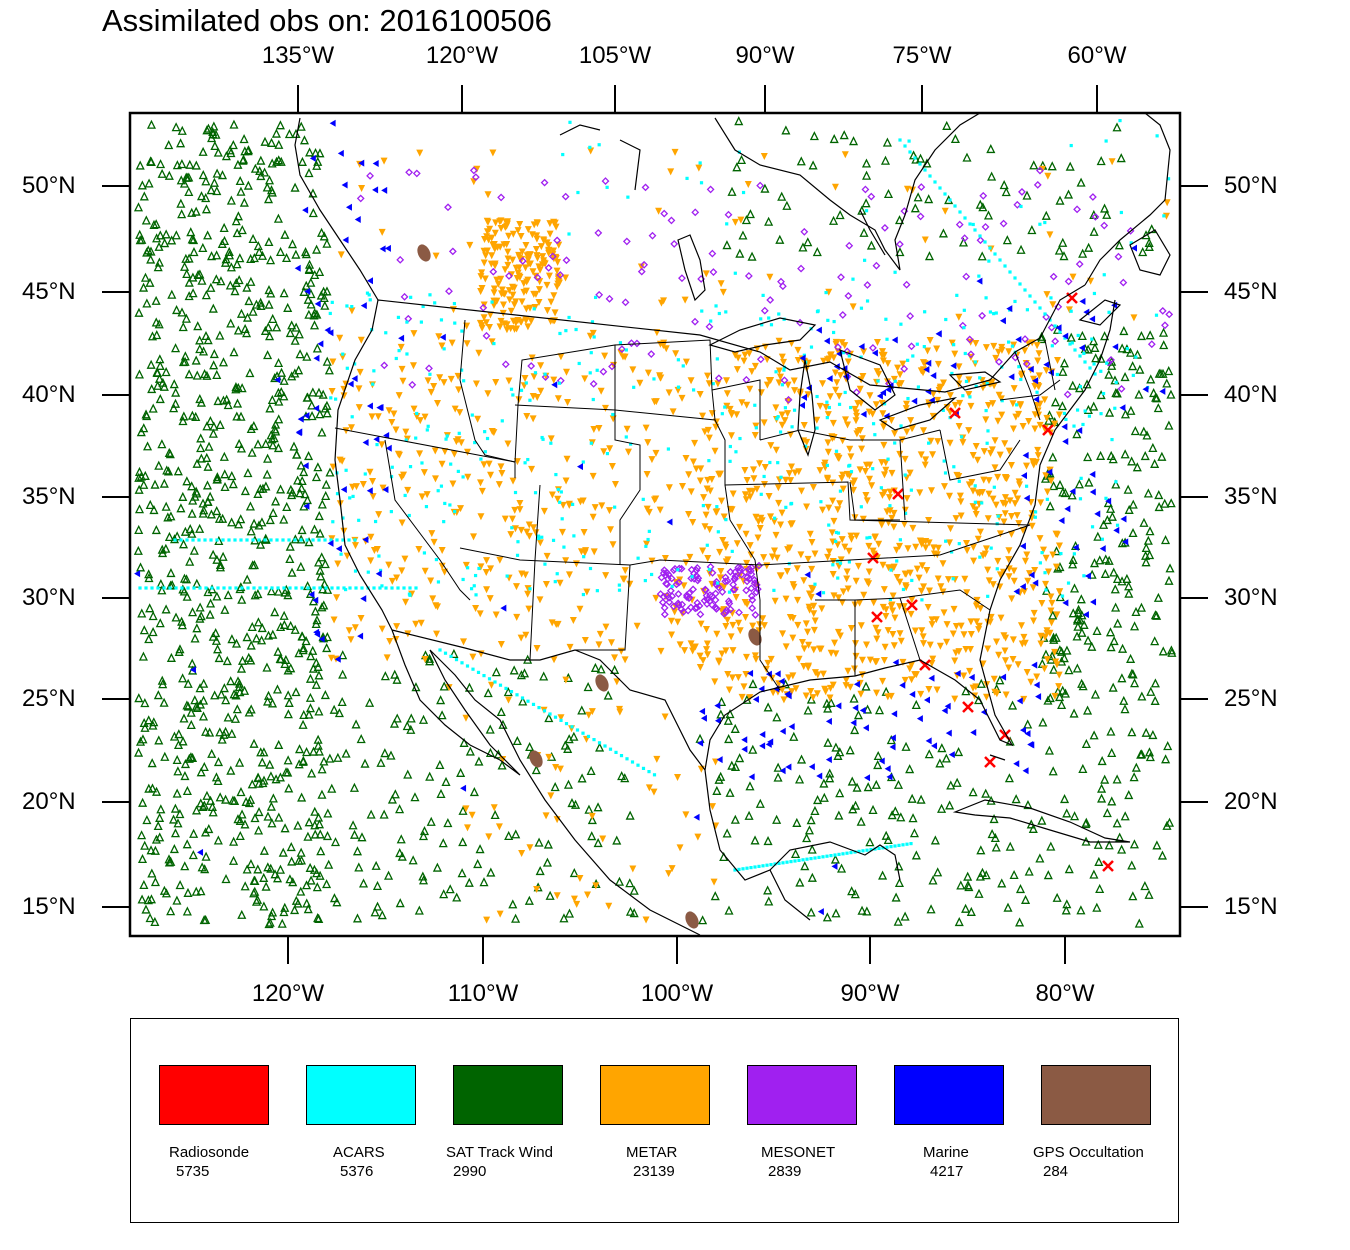 Image resolution: width=1350 pixels, height=1250 pixels. What do you see at coordinates (847, 192) in the screenshot?
I see `hudson-bay-coast` at bounding box center [847, 192].